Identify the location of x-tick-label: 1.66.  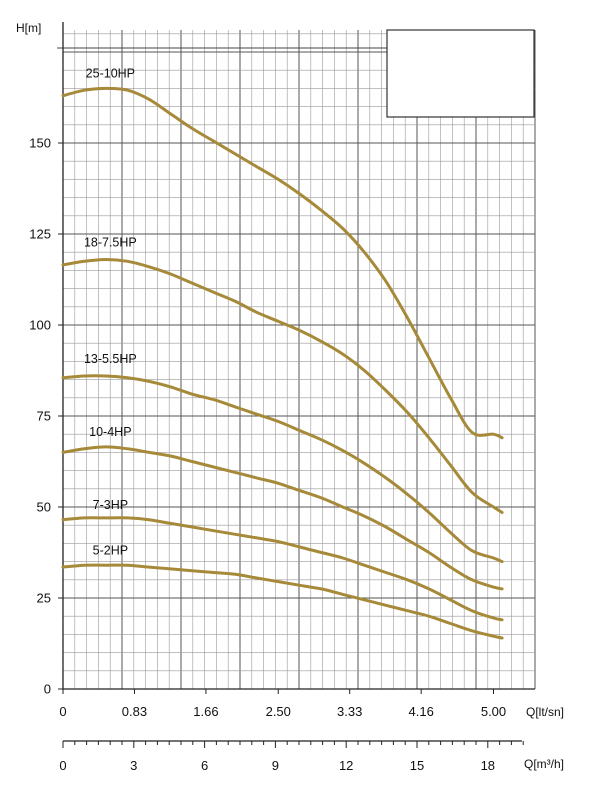
(205, 711).